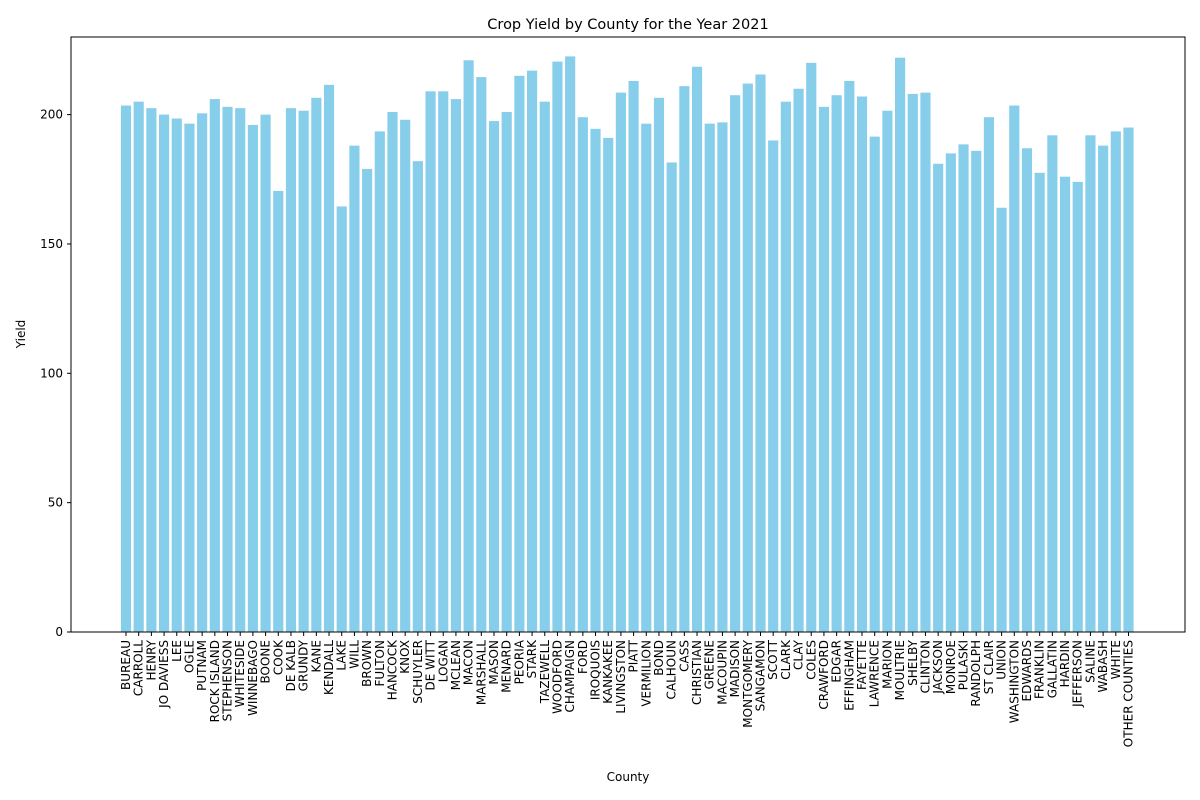 Image resolution: width=1200 pixels, height=800 pixels. I want to click on x-tick-label: MADISON, so click(735, 668).